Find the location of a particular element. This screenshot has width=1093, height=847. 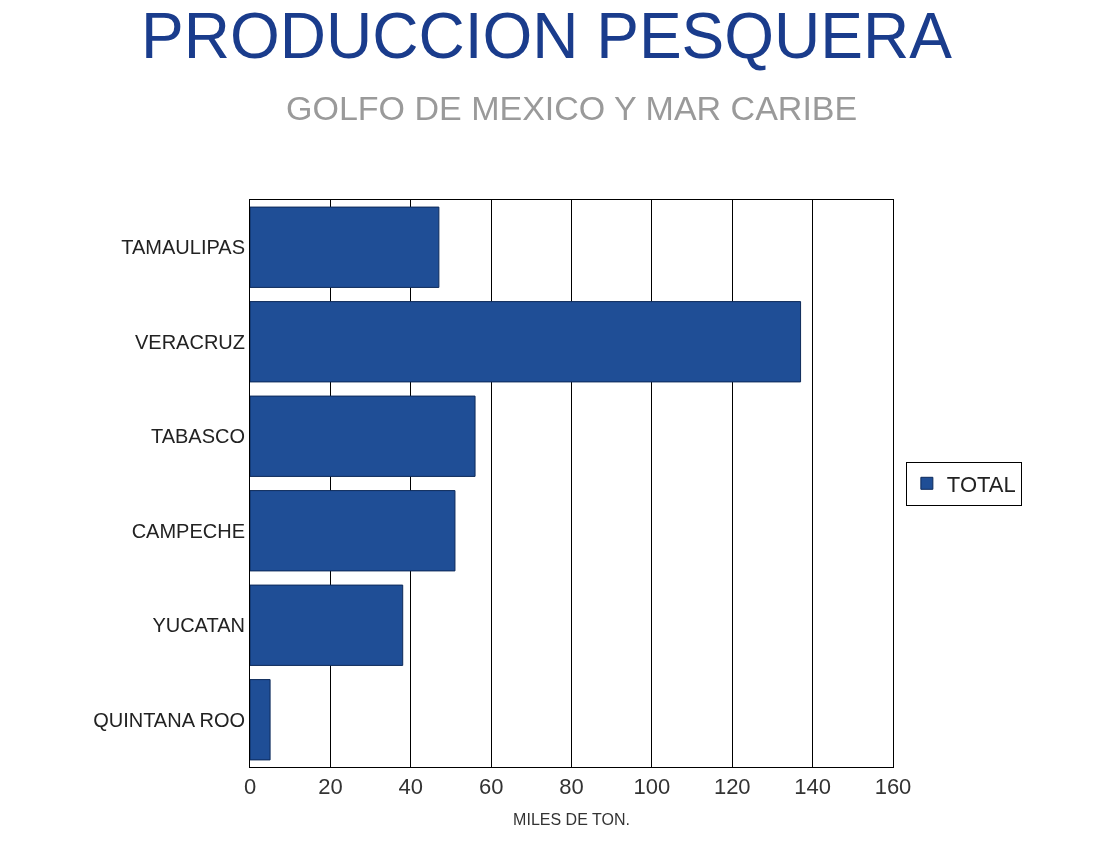

x-tick-label: 140 is located at coordinates (812, 787).